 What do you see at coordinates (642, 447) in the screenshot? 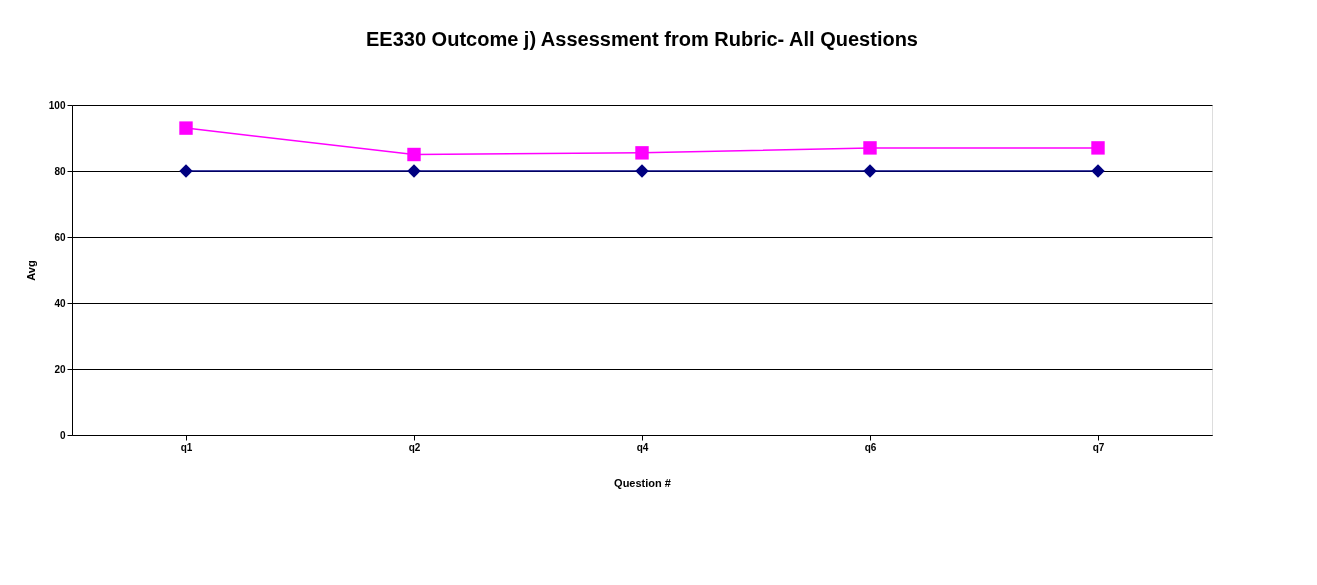
I see `x-tick-label: q4` at bounding box center [642, 447].